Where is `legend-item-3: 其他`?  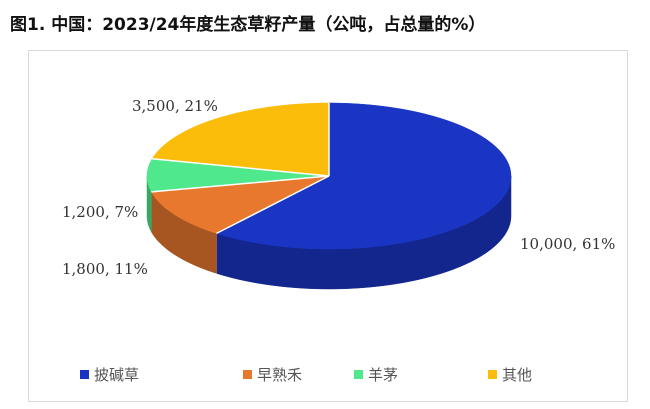
legend-item-3: 其他 is located at coordinates (510, 374).